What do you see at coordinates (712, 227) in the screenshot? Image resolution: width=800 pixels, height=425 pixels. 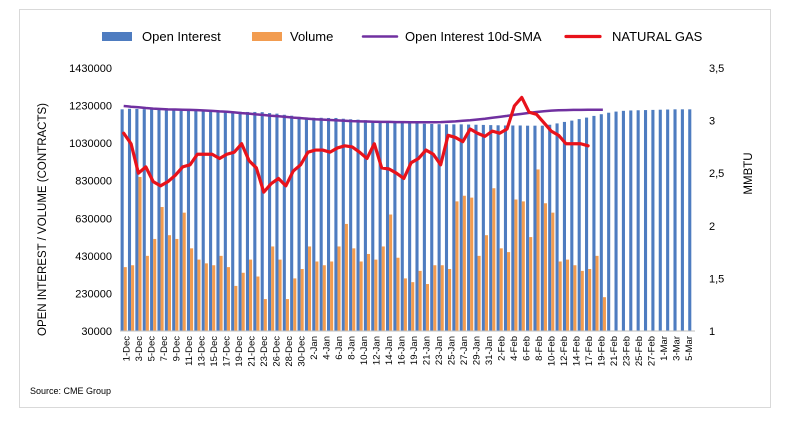 I see `y-right-tick-label: 2` at bounding box center [712, 227].